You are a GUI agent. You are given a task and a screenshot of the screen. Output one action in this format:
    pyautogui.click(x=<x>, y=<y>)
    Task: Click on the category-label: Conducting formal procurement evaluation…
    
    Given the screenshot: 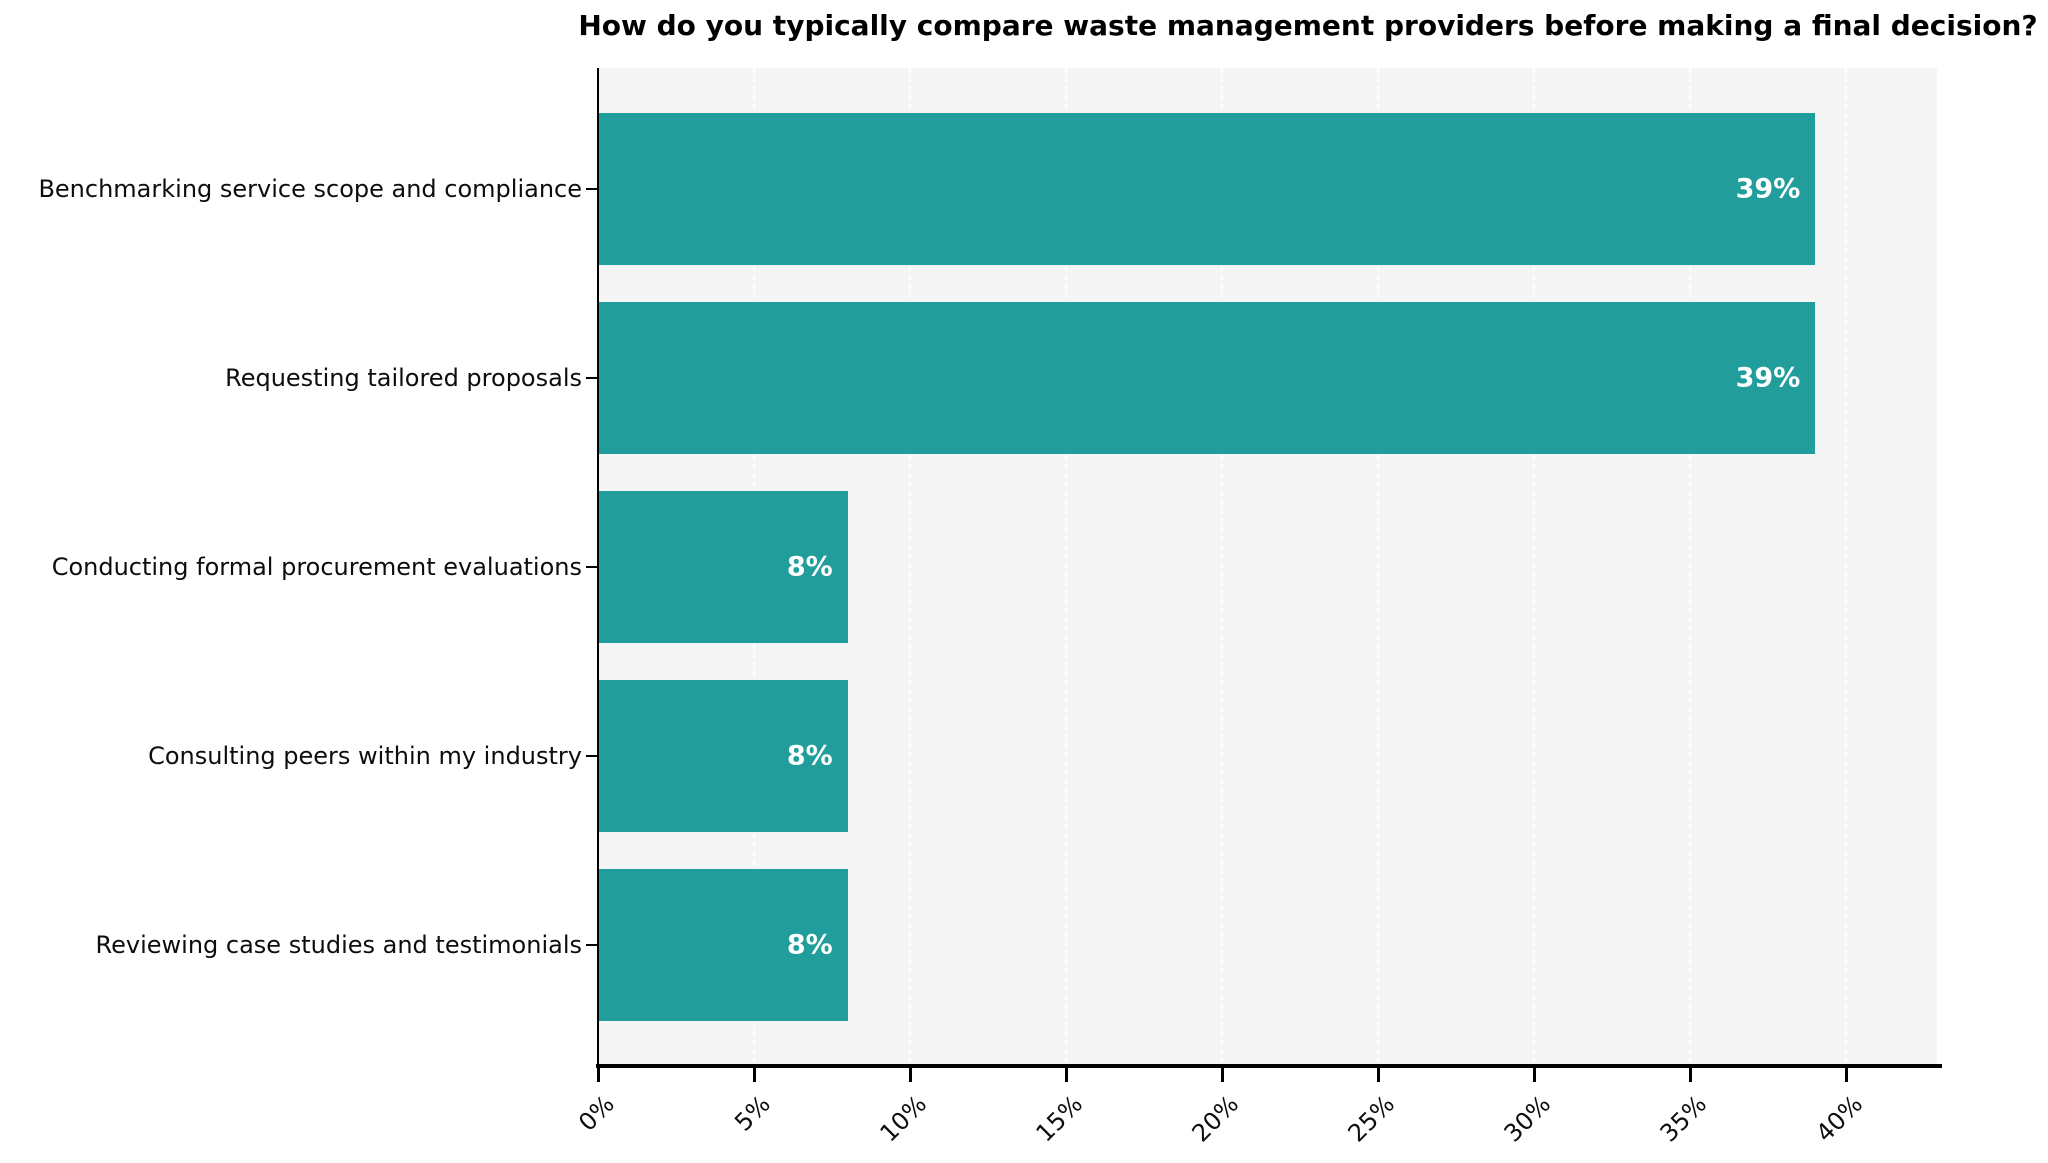 What is the action you would take?
    pyautogui.click(x=316, y=567)
    